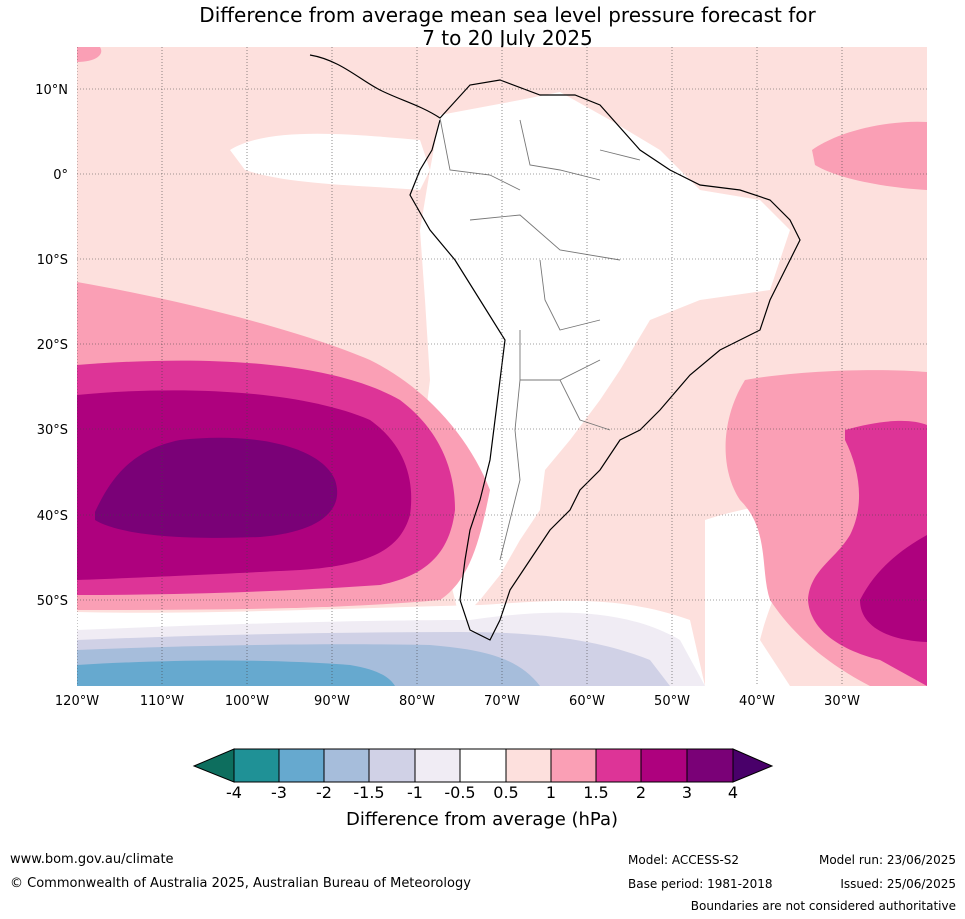 The height and width of the screenshot is (919, 965). What do you see at coordinates (368, 792) in the screenshot?
I see `colorbar-tick-label: -1.5` at bounding box center [368, 792].